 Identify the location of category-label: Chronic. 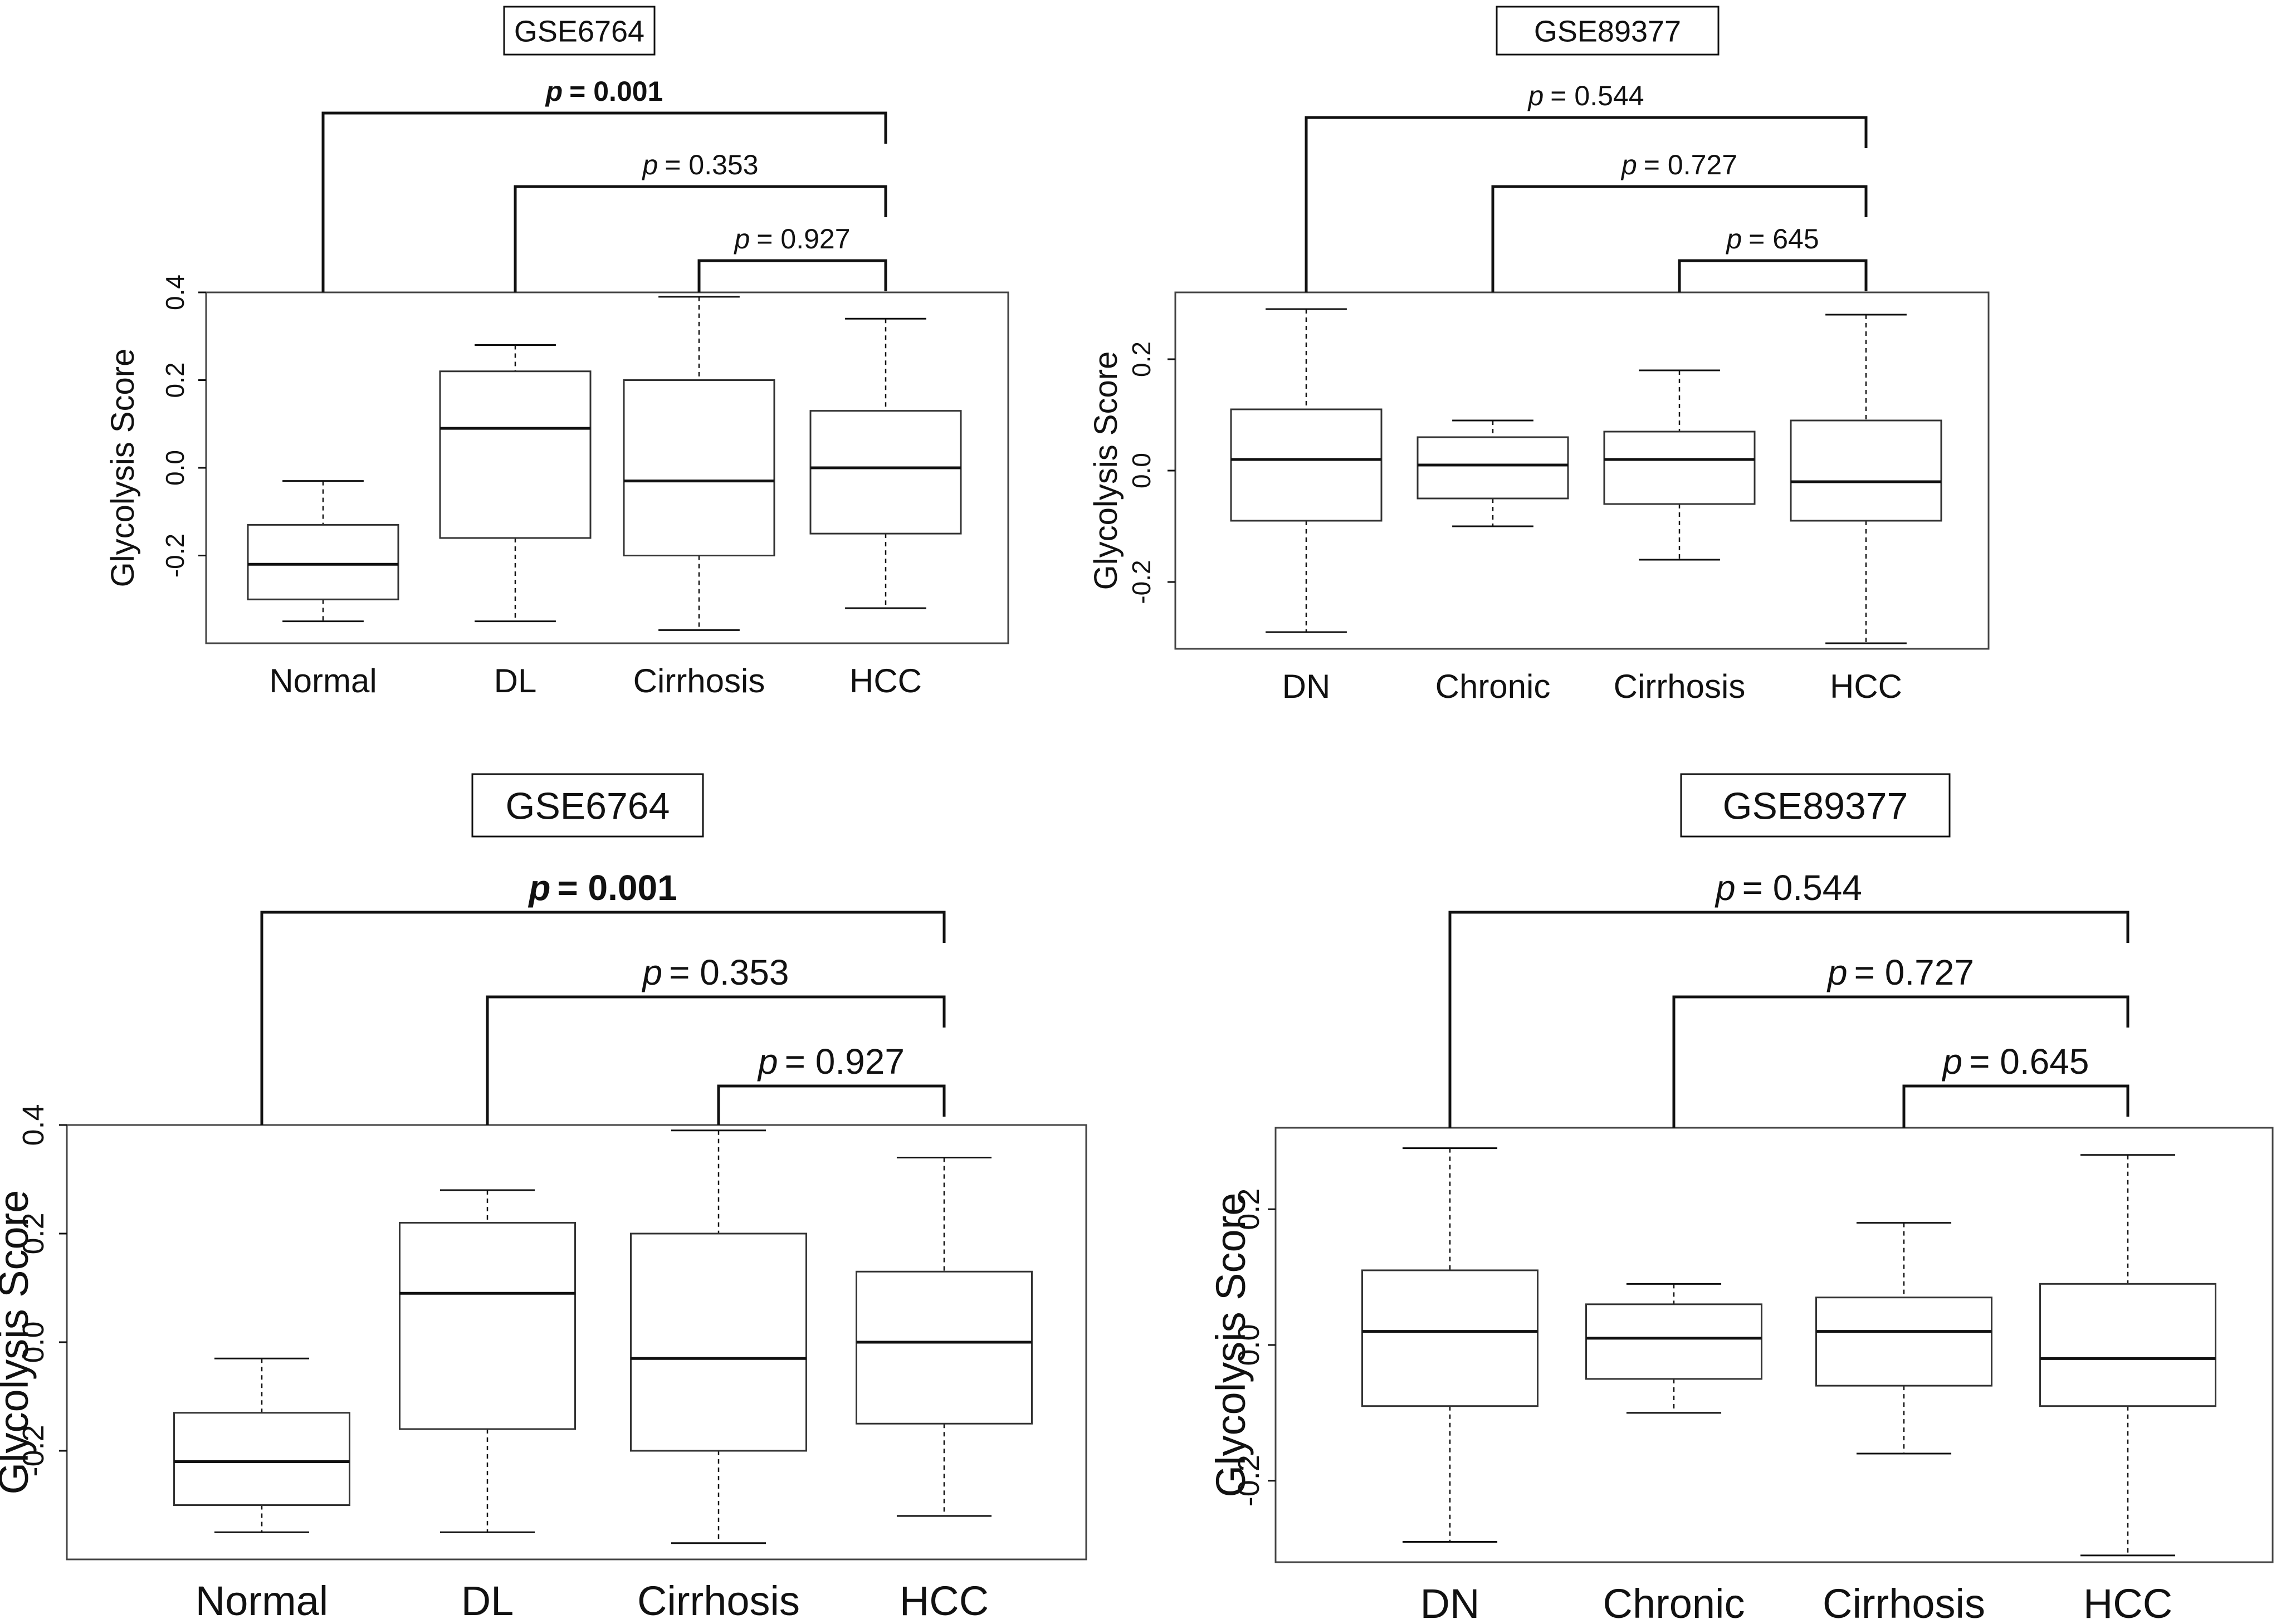
(1674, 1602).